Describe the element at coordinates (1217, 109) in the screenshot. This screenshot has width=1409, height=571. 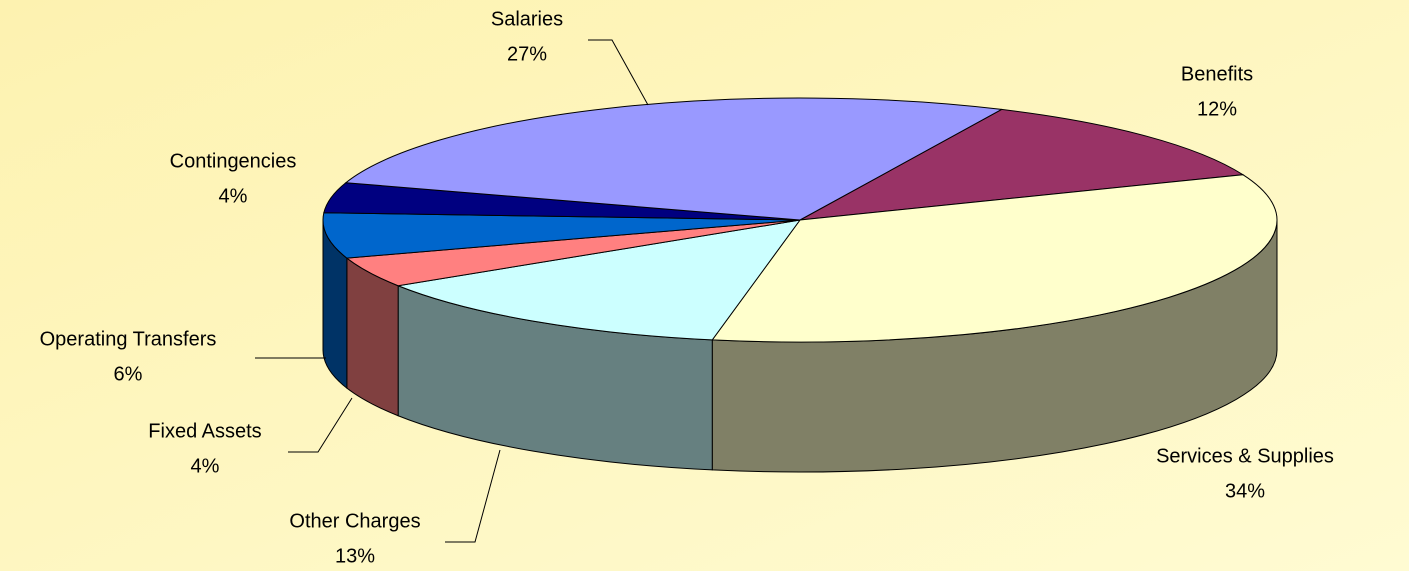
I see `slice-value-label: 12%` at that location.